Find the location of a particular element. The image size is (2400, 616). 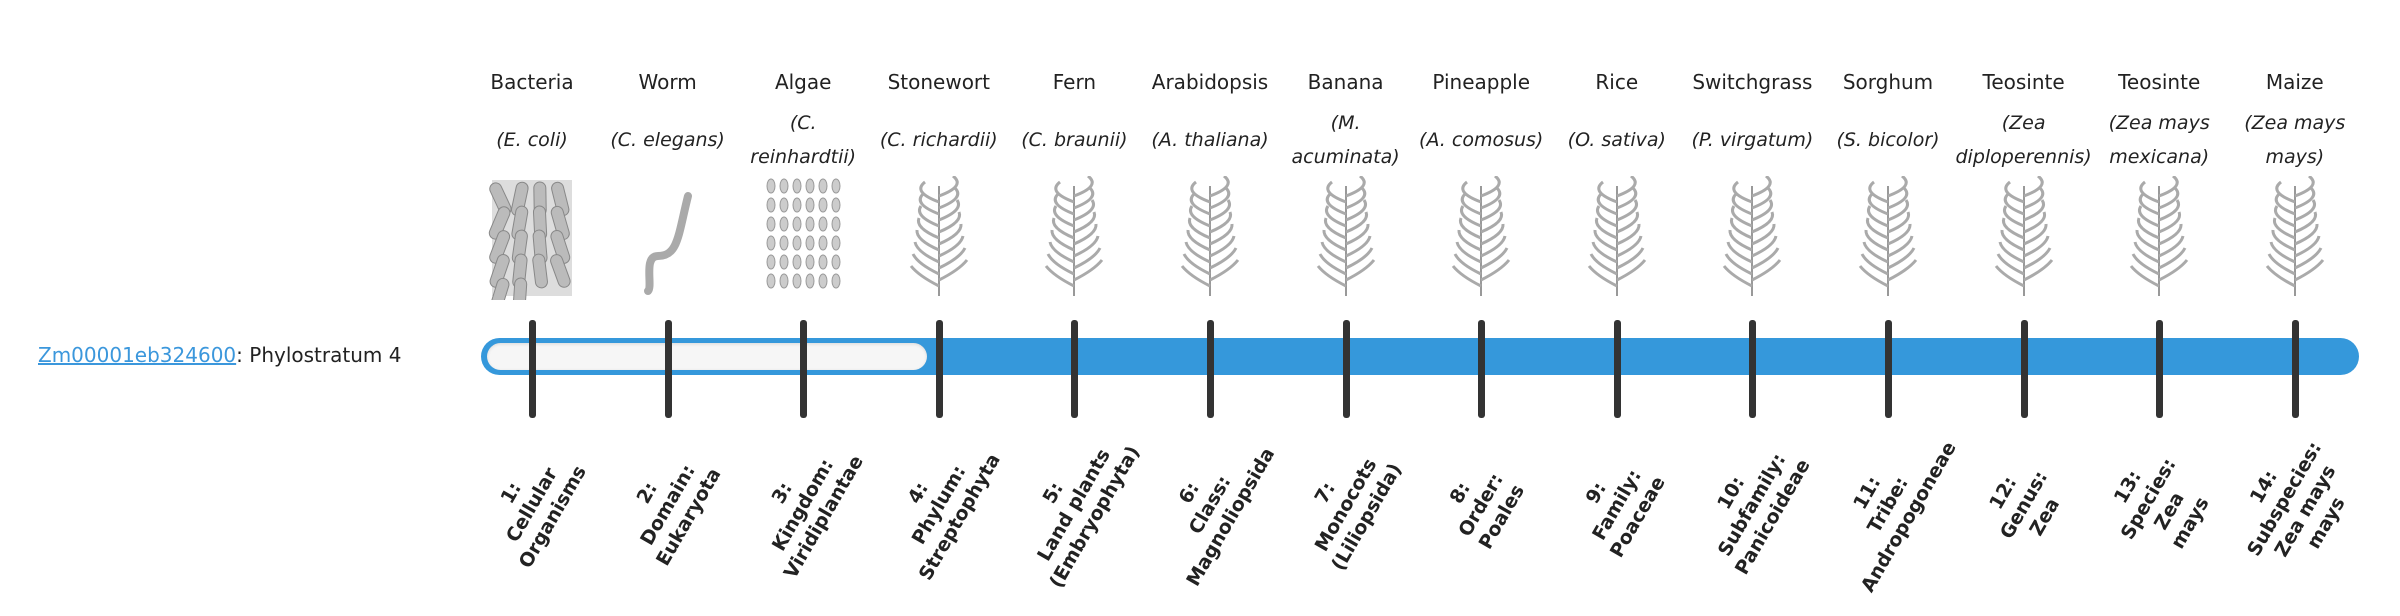

organism-name: Pineapple is located at coordinates (1481, 82).